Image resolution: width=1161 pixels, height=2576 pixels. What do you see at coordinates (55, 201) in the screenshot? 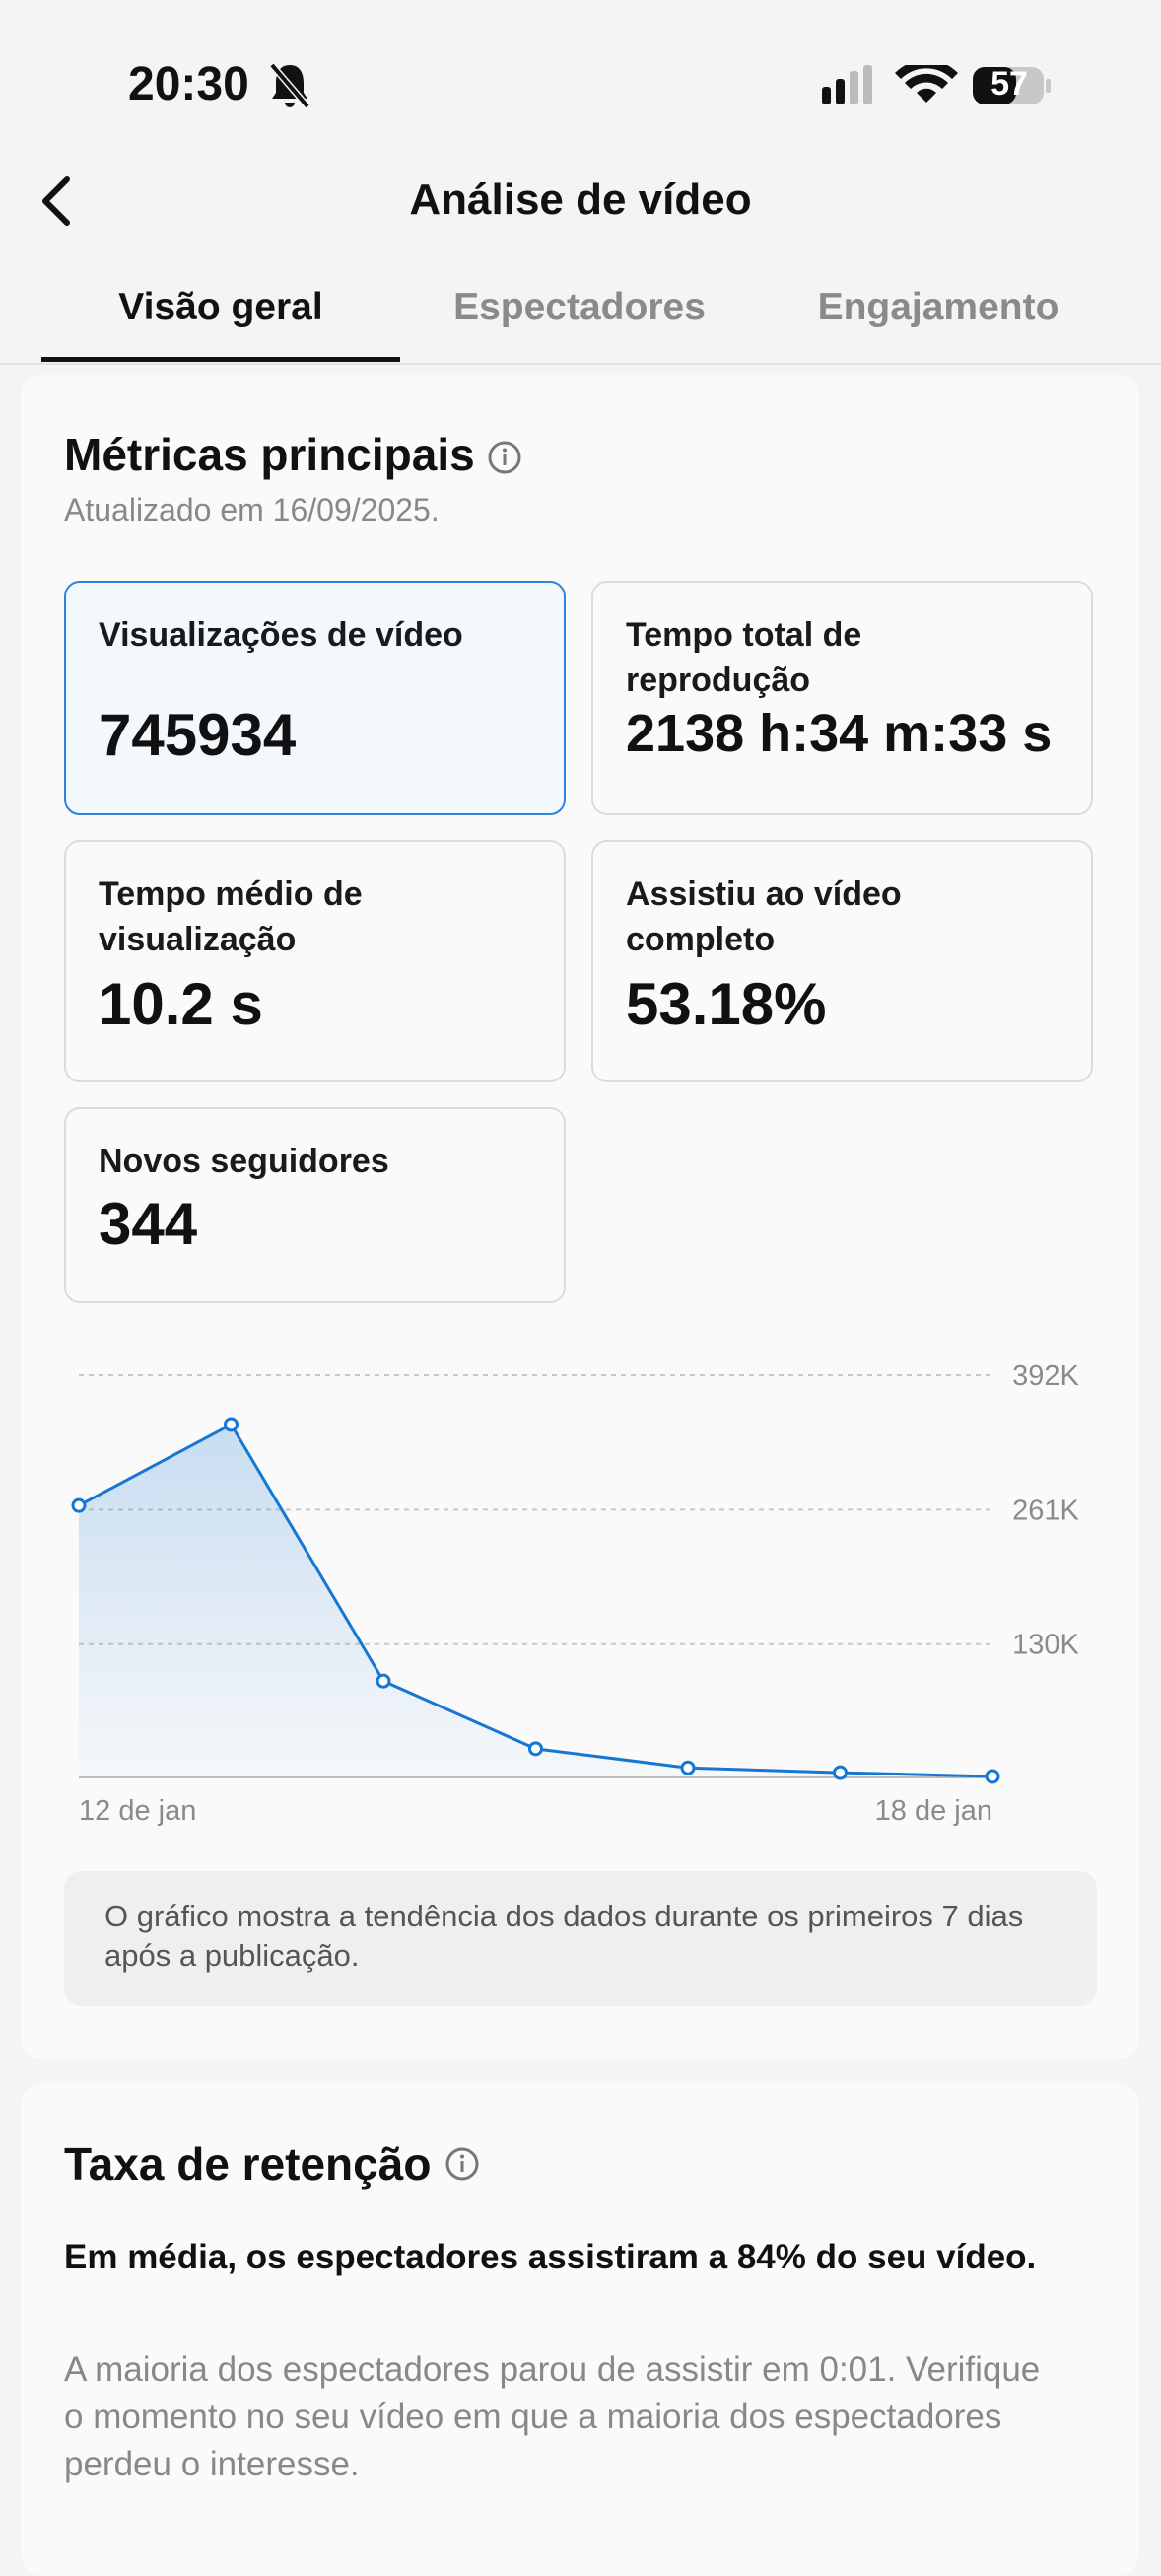
I see `back-button` at bounding box center [55, 201].